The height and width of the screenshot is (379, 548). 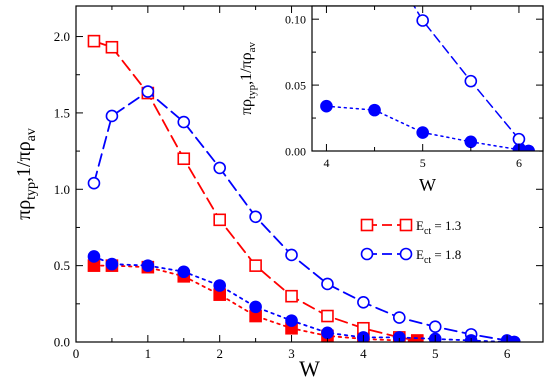 What do you see at coordinates (148, 353) in the screenshot?
I see `main-x-tick-label: 1` at bounding box center [148, 353].